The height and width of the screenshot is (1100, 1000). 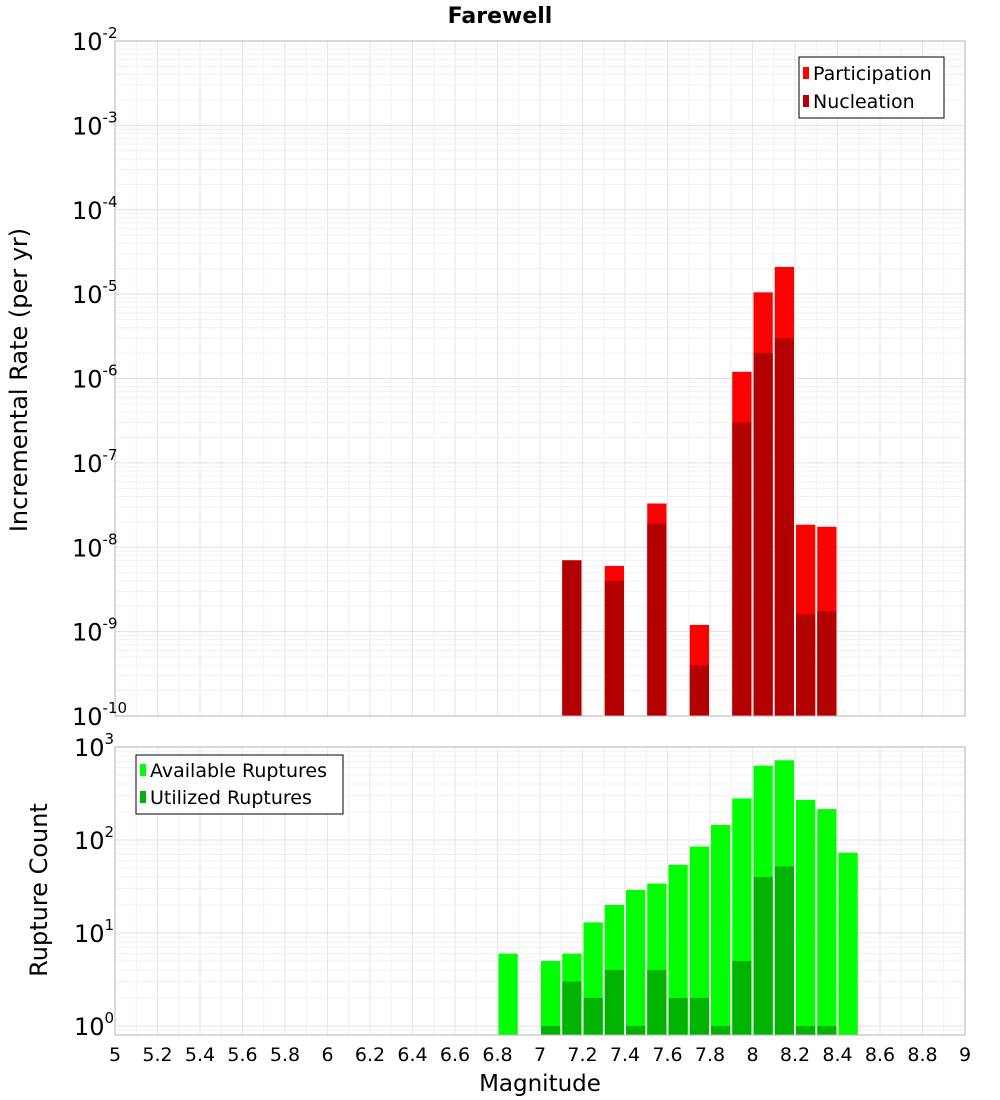 I want to click on rate-y-axis-label: Incremental Rate (per yr), so click(x=19, y=380).